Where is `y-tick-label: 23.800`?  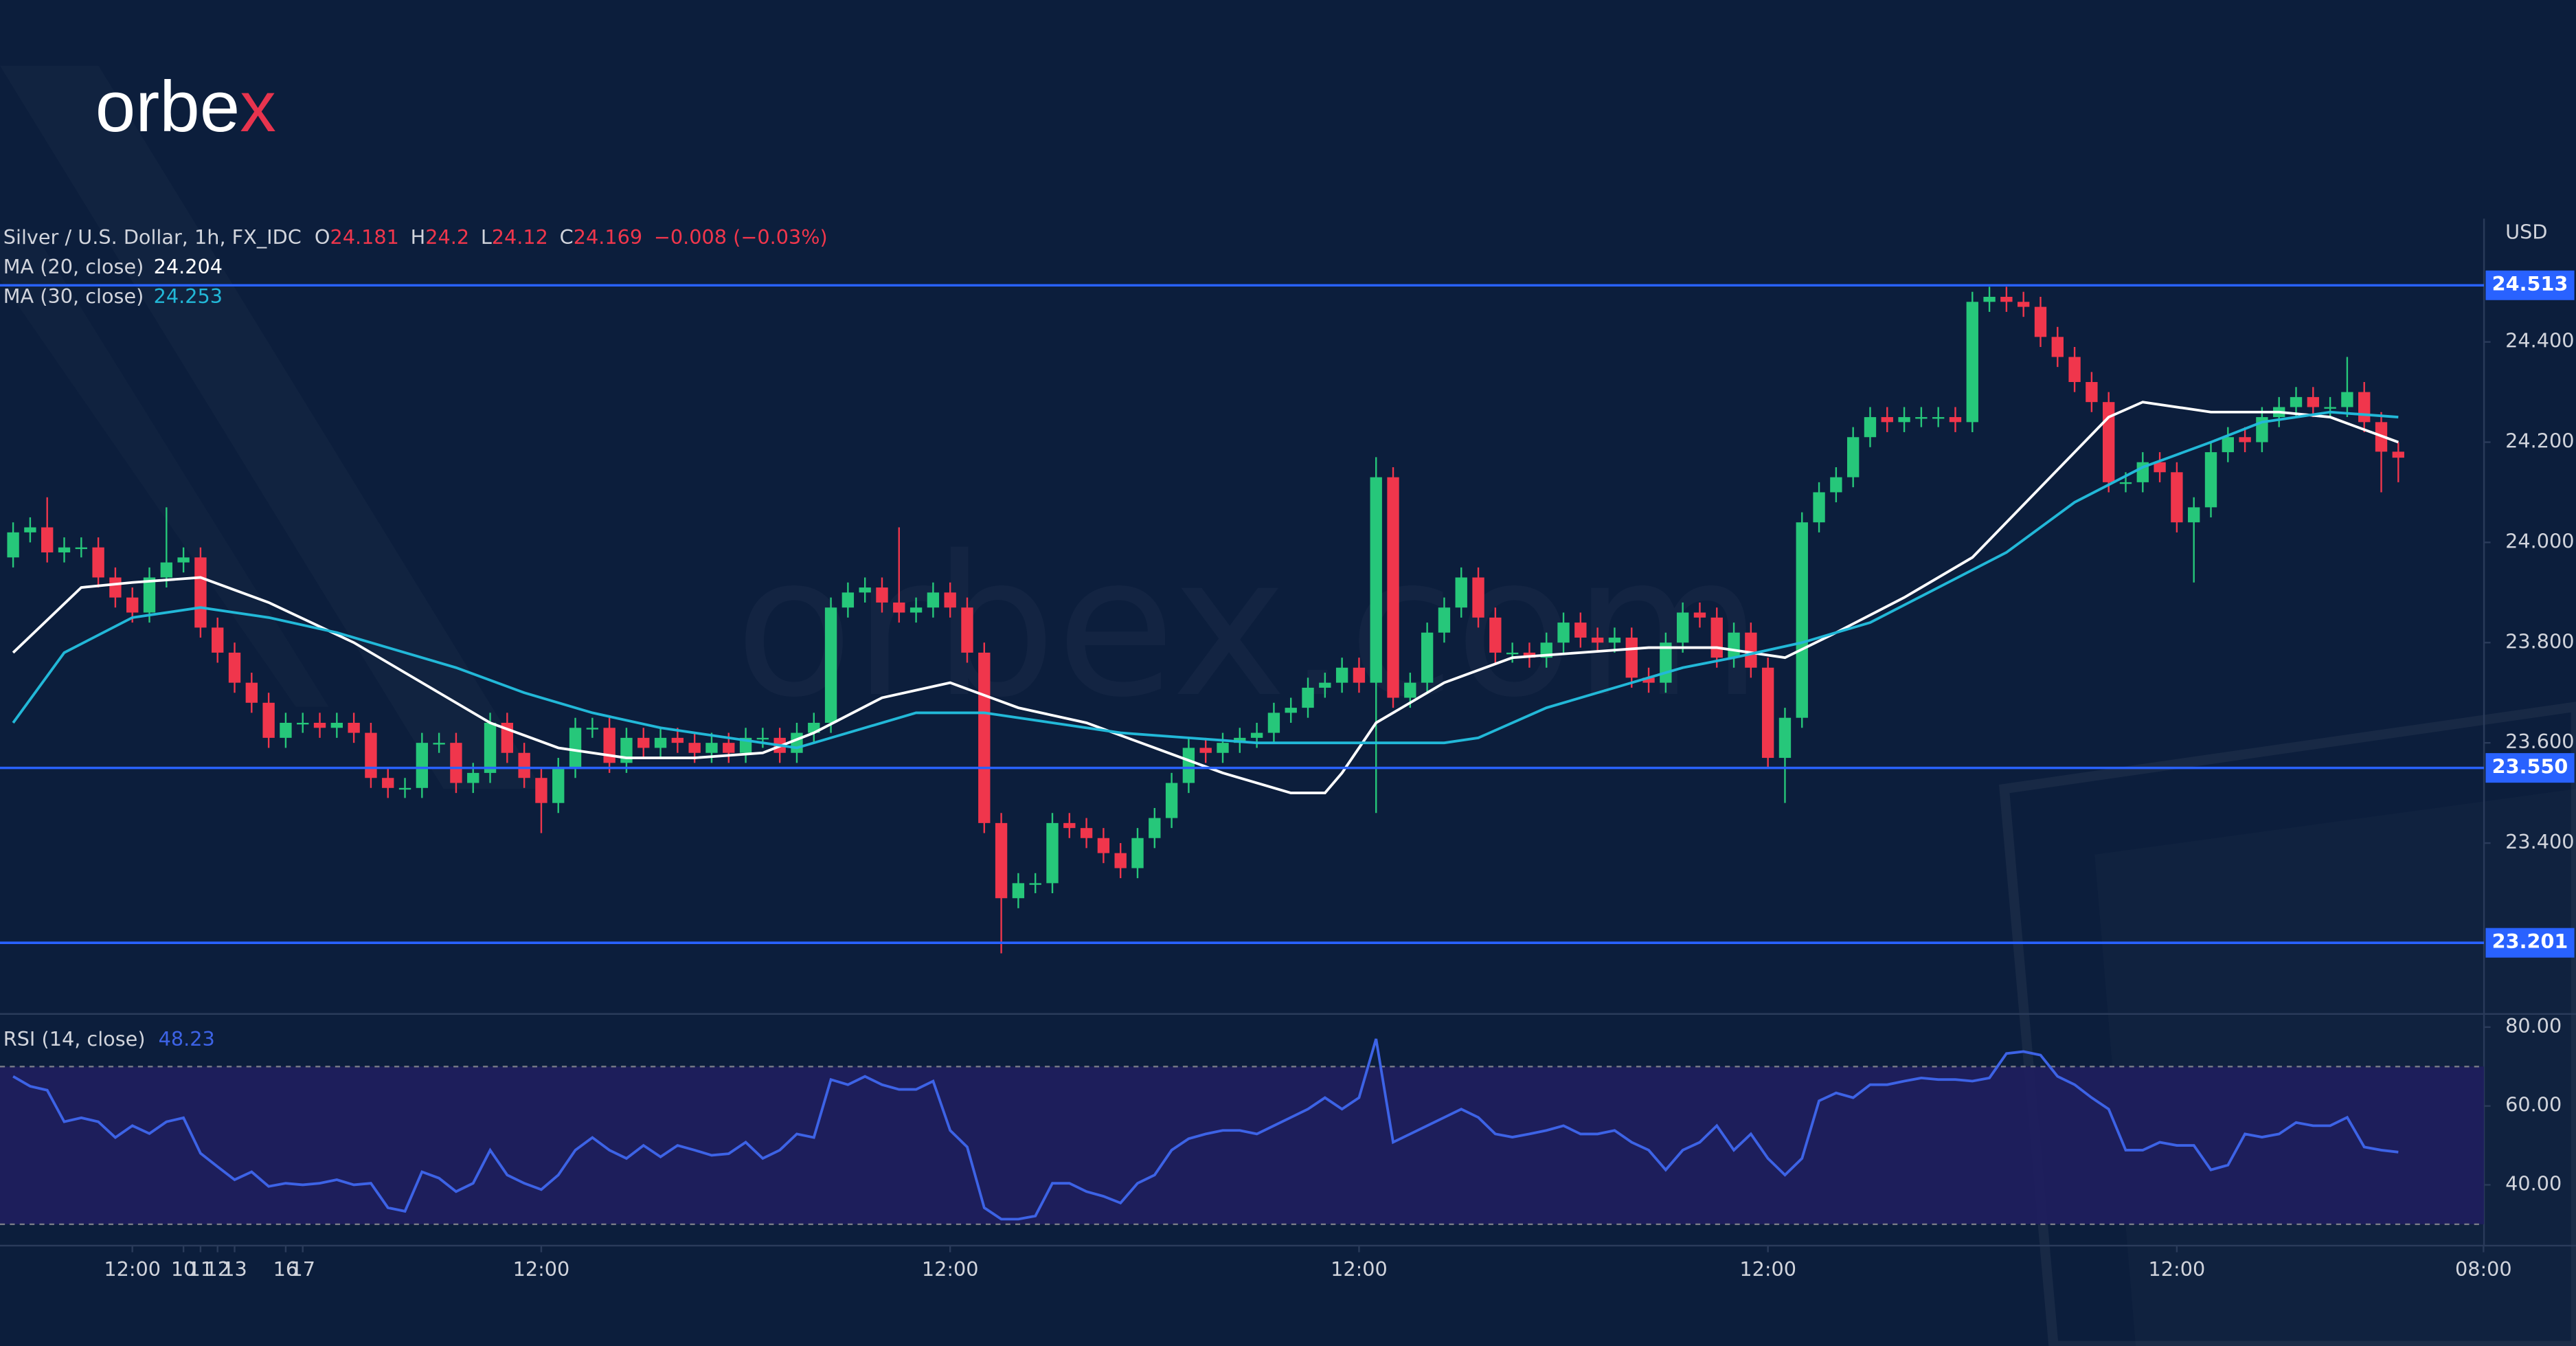
y-tick-label: 23.800 is located at coordinates (2539, 641).